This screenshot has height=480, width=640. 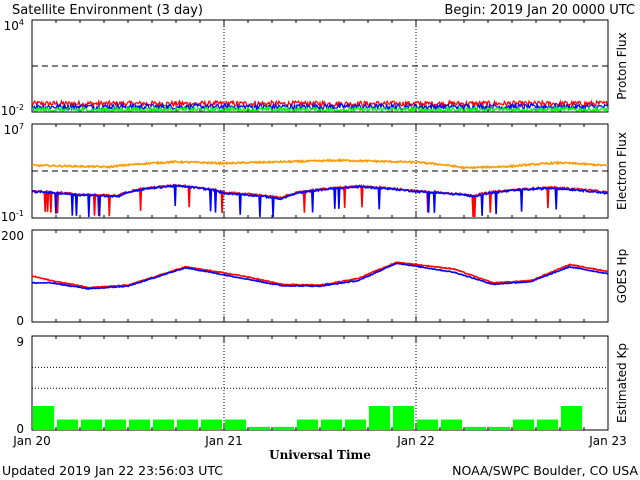 What do you see at coordinates (107, 10) in the screenshot?
I see `chart-title: Satellite Environment (3 day)` at bounding box center [107, 10].